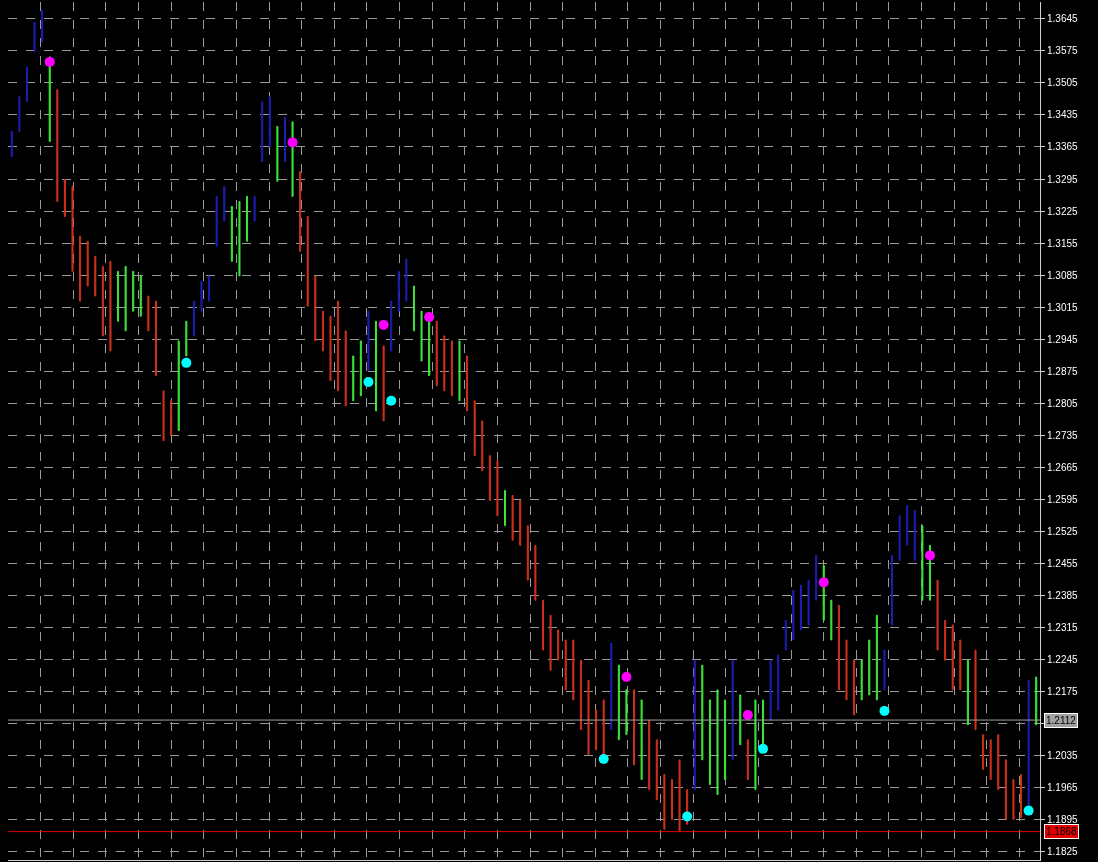 This screenshot has height=862, width=1098. What do you see at coordinates (1063, 147) in the screenshot?
I see `y-tick-label: 1.3365` at bounding box center [1063, 147].